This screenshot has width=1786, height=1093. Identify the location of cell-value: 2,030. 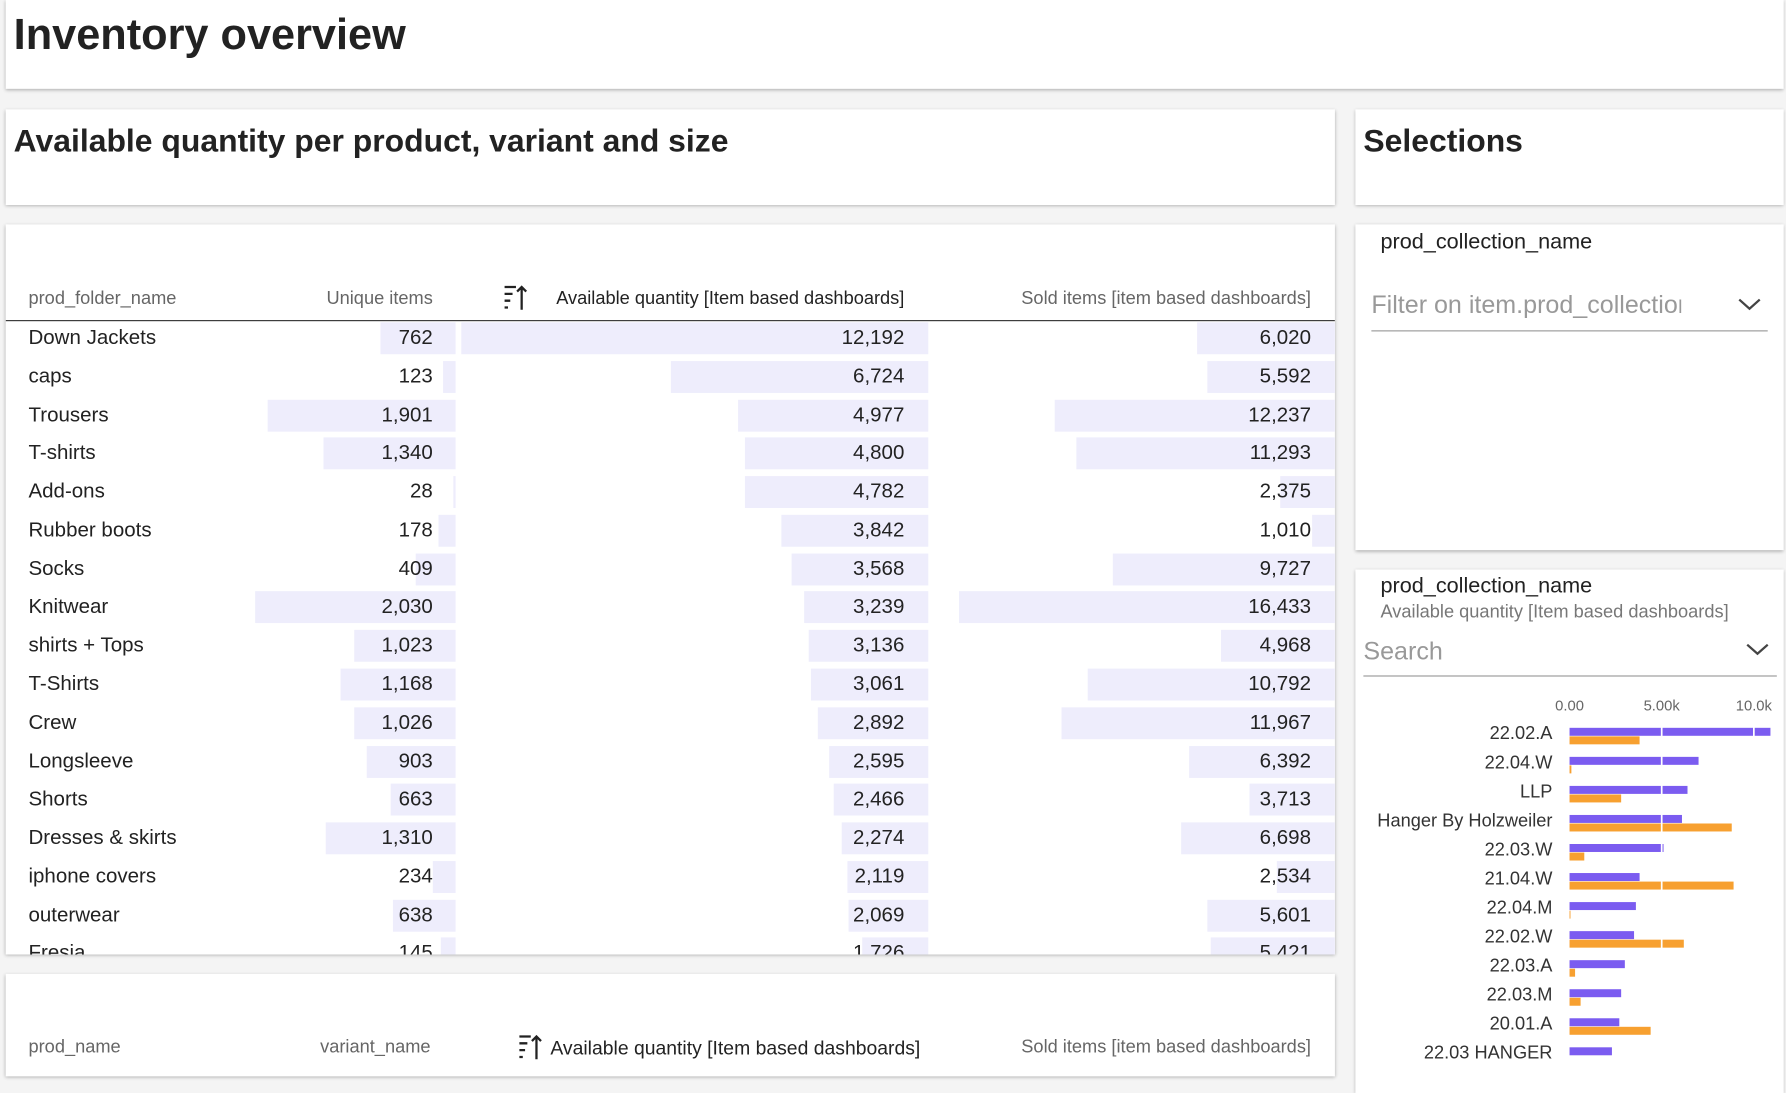
(407, 607).